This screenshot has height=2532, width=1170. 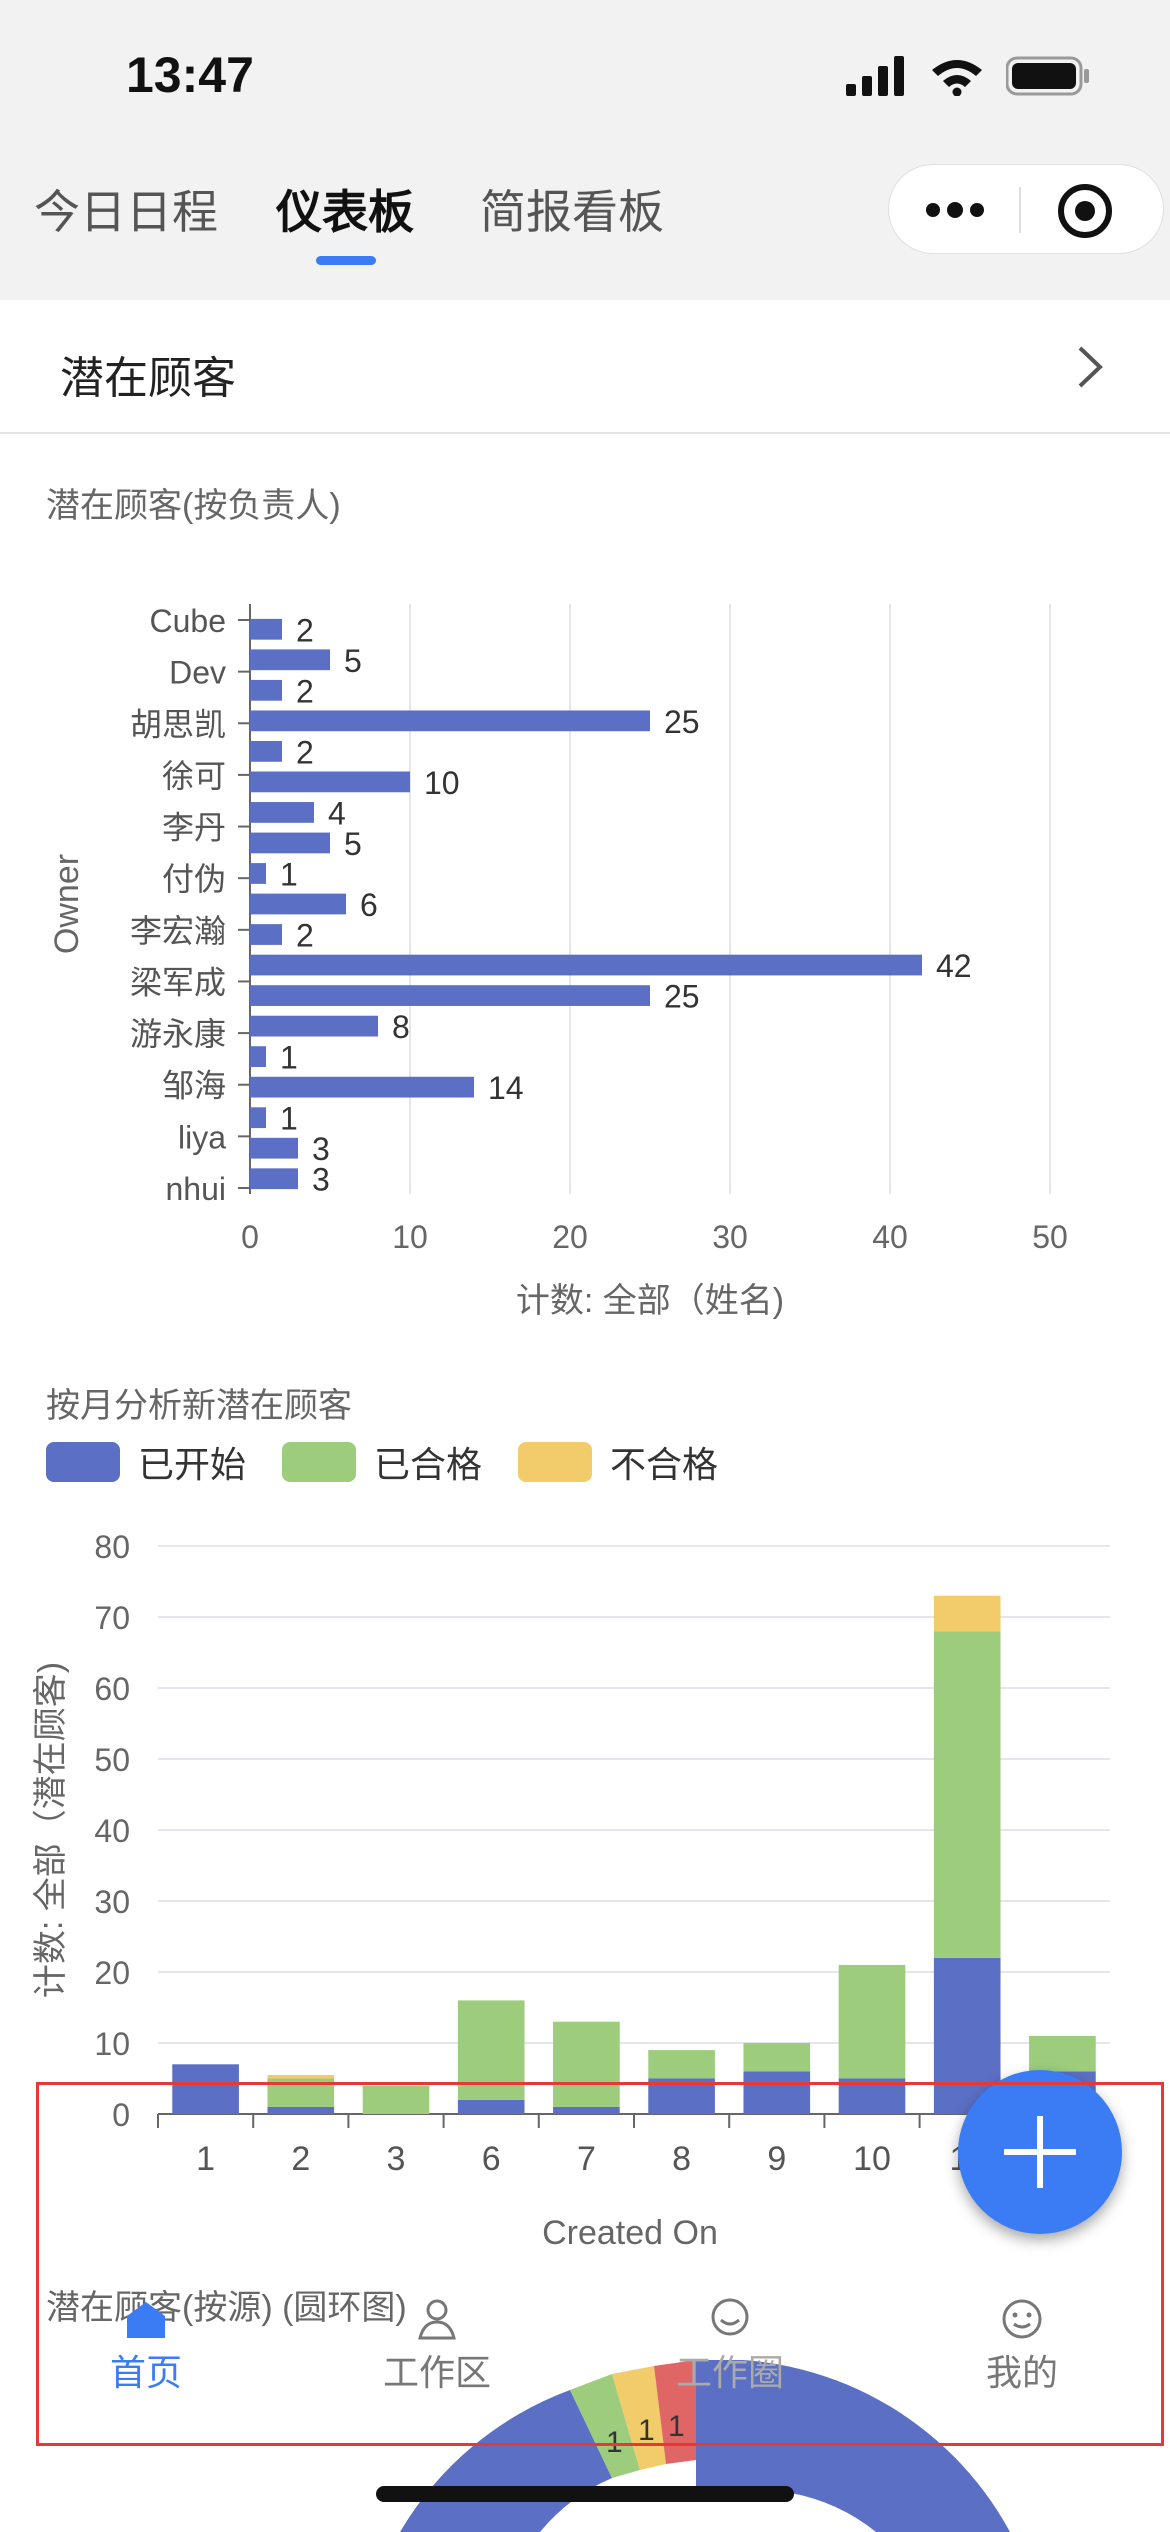 What do you see at coordinates (957, 78) in the screenshot?
I see `wifi-icon` at bounding box center [957, 78].